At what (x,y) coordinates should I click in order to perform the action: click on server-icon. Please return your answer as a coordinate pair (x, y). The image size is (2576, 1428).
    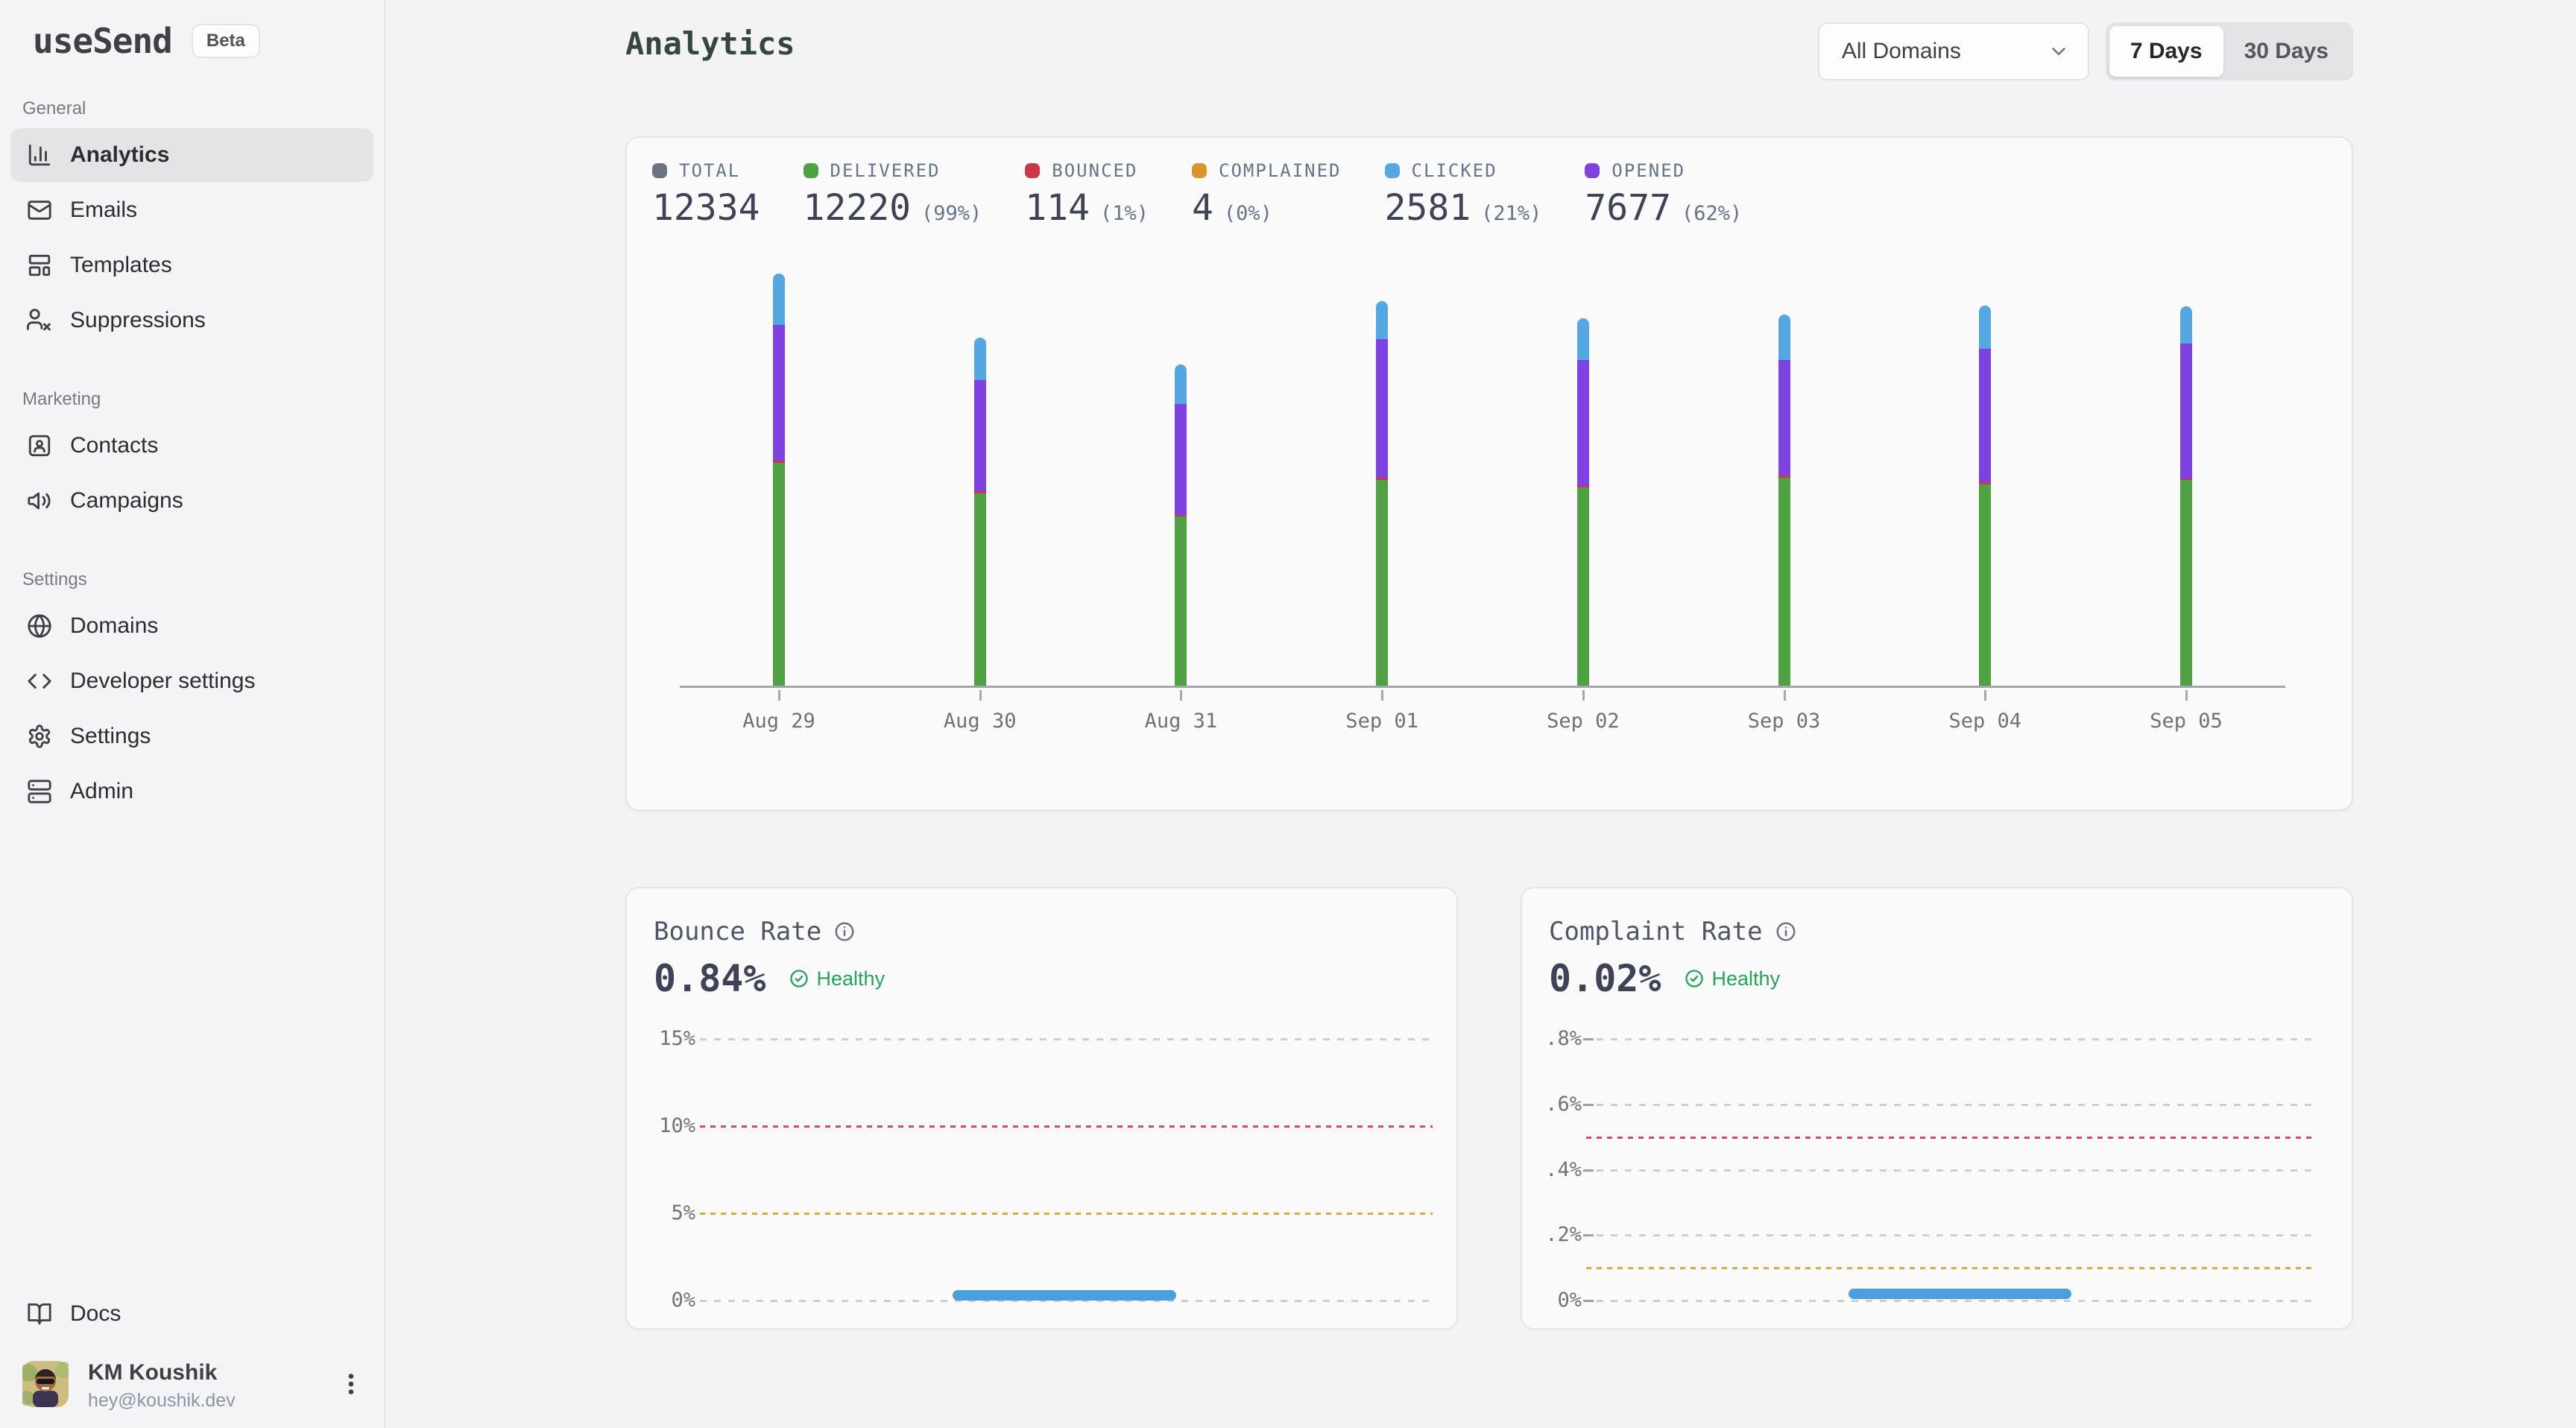
    Looking at the image, I should click on (39, 791).